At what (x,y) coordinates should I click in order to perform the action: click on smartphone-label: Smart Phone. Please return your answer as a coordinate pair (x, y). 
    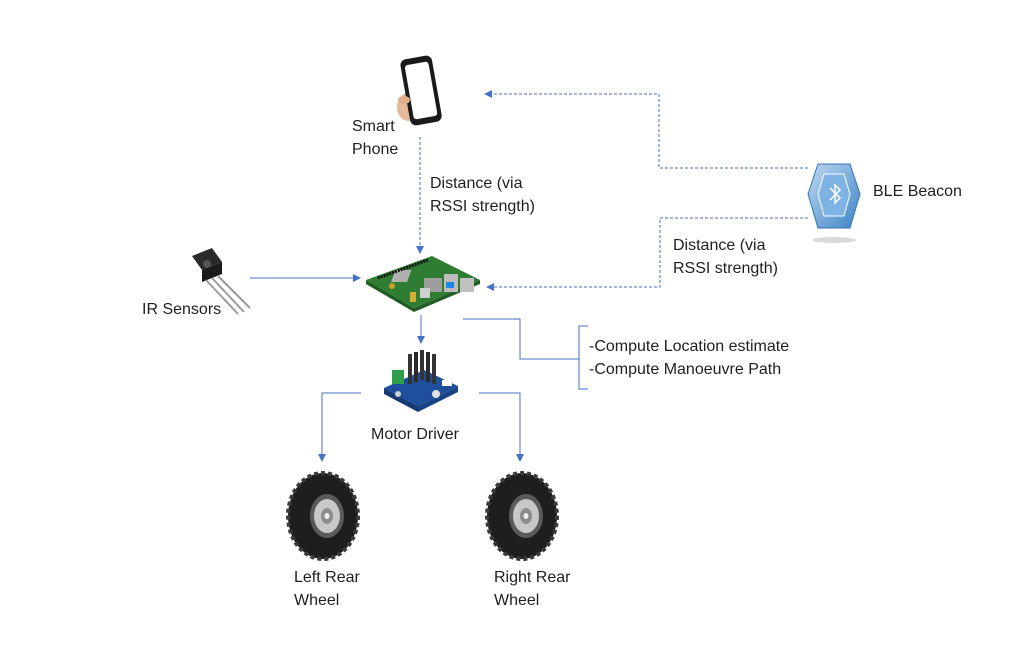
    Looking at the image, I should click on (375, 138).